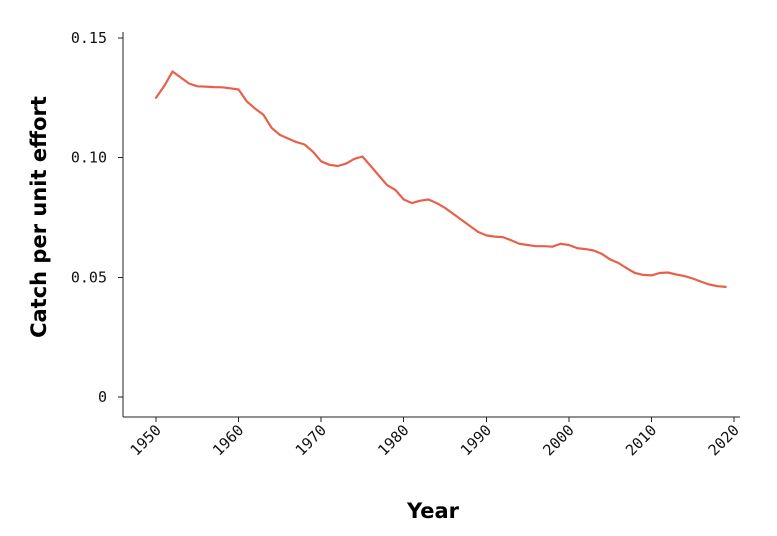 Image resolution: width=777 pixels, height=536 pixels. I want to click on x-axis-title: Year, so click(433, 511).